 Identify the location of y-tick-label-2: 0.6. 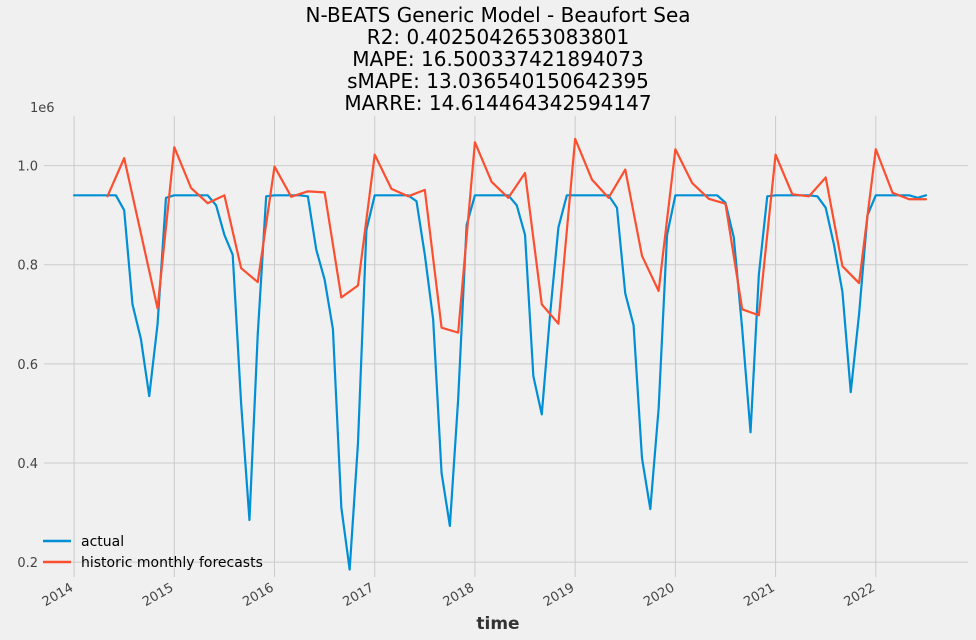
(27, 365).